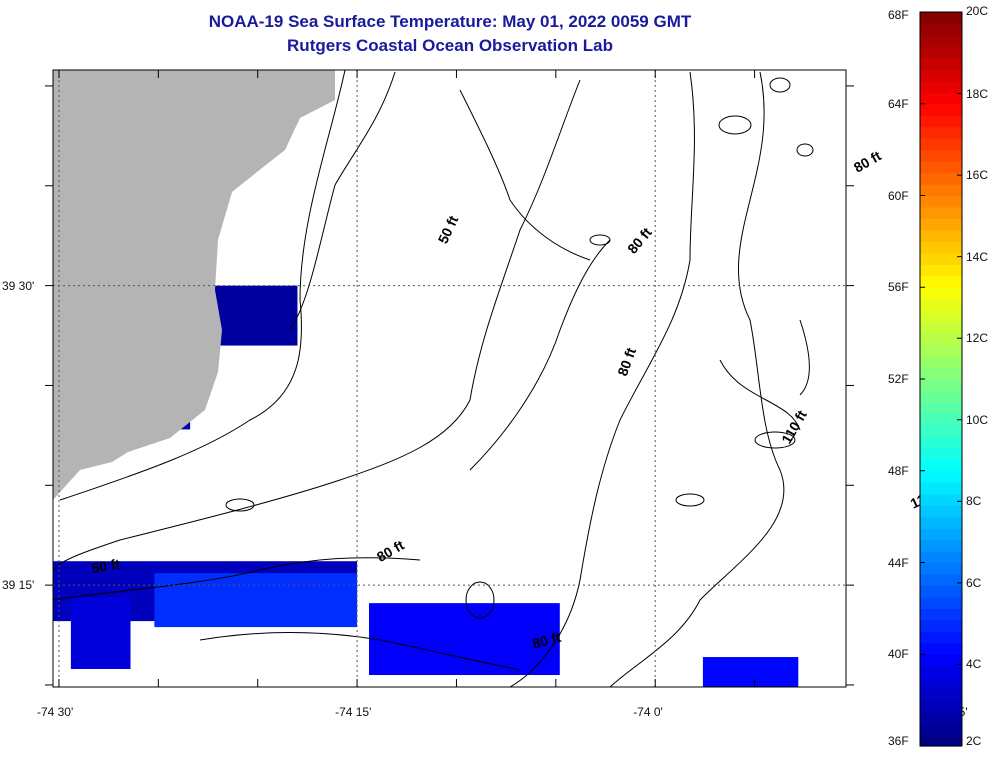 This screenshot has height=761, width=992. What do you see at coordinates (450, 45) in the screenshot?
I see `map-subtitle: Rutgers Coastal Ocean Observation Lab` at bounding box center [450, 45].